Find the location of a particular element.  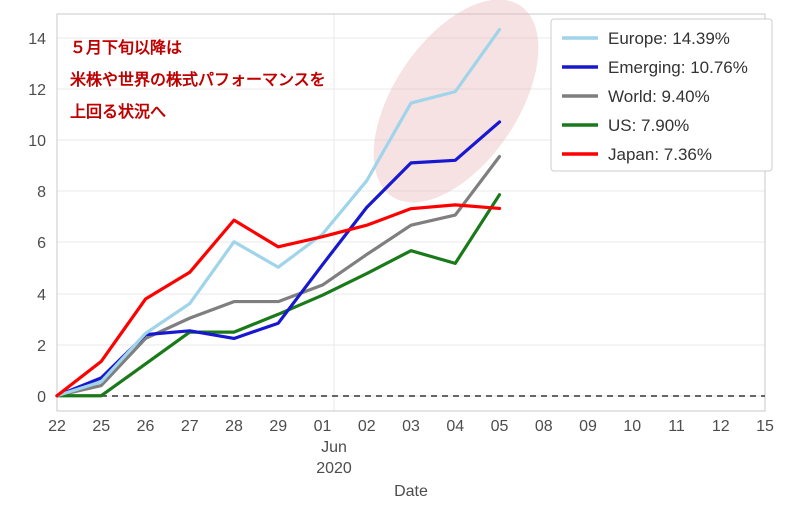

legend-label-europe: Europe: 14.39% is located at coordinates (669, 38).